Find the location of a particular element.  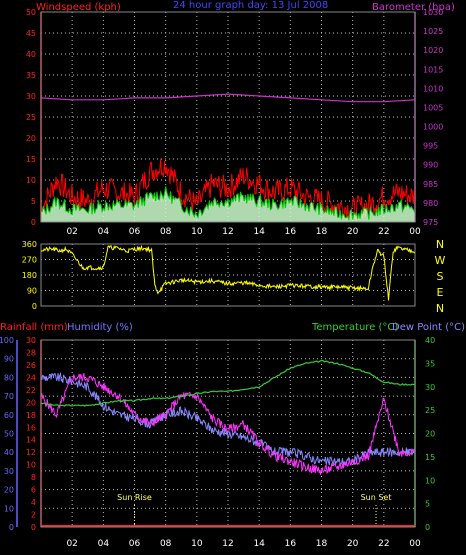

barometer-y-tick: 1030 is located at coordinates (433, 12).